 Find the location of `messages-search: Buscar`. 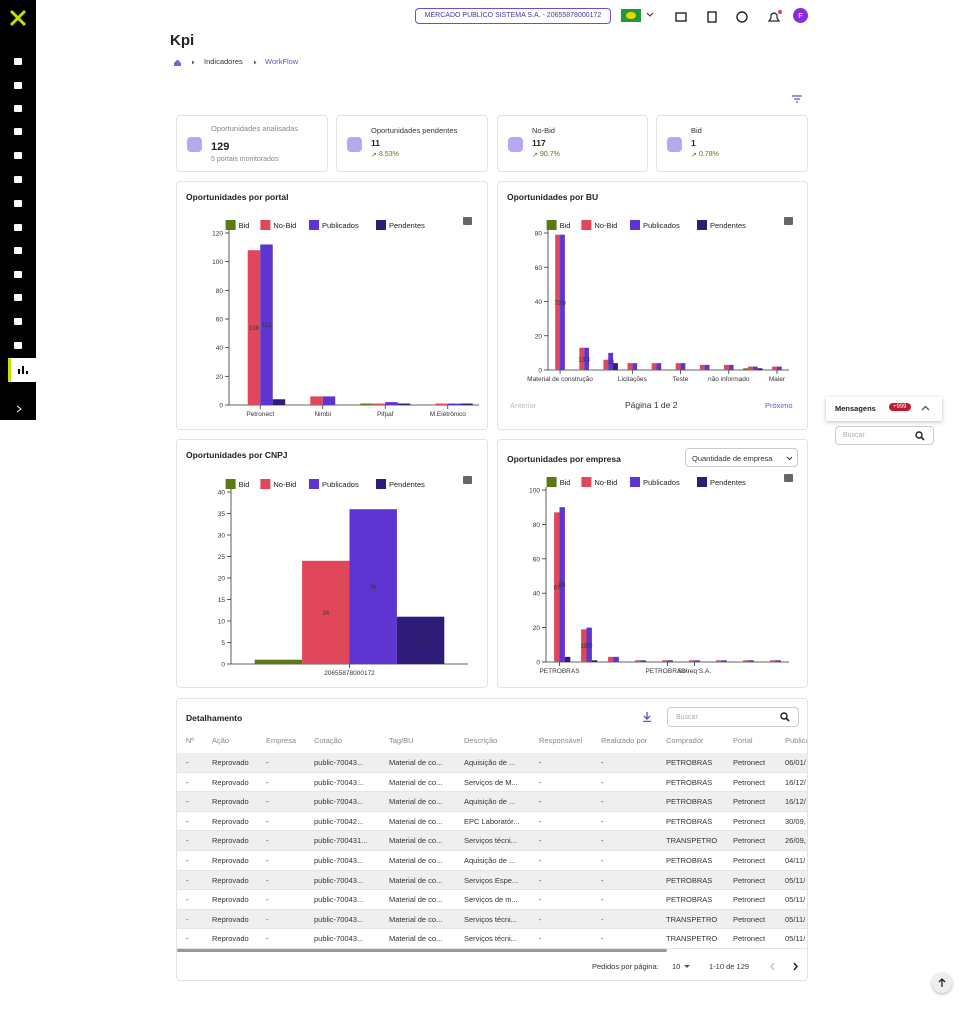

messages-search: Buscar is located at coordinates (884, 435).